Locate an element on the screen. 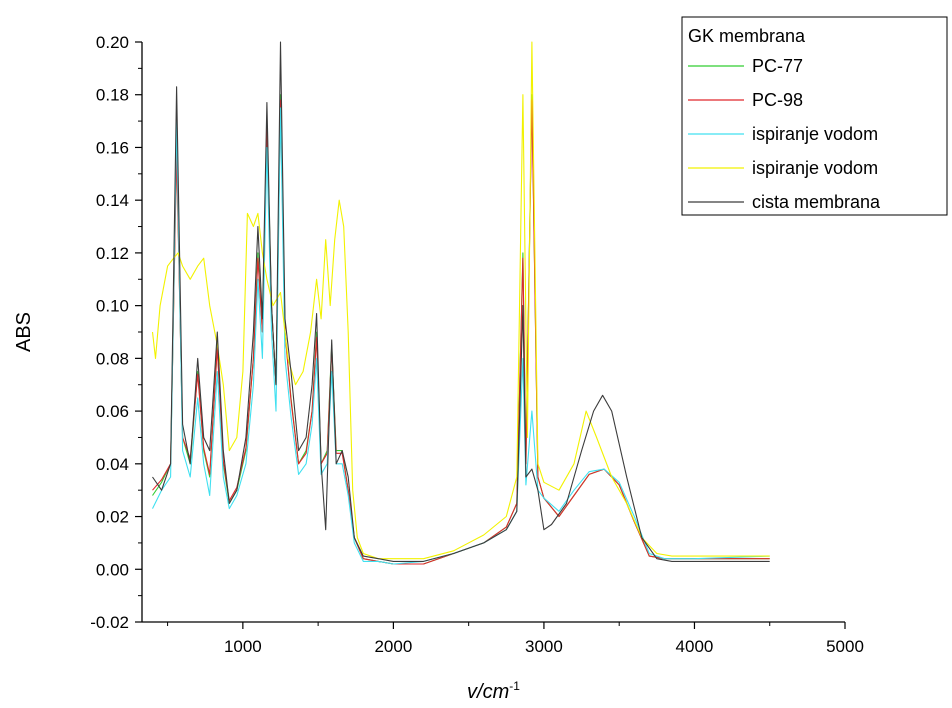 This screenshot has height=708, width=952. y-tick-label: 0.02 is located at coordinates (112, 517).